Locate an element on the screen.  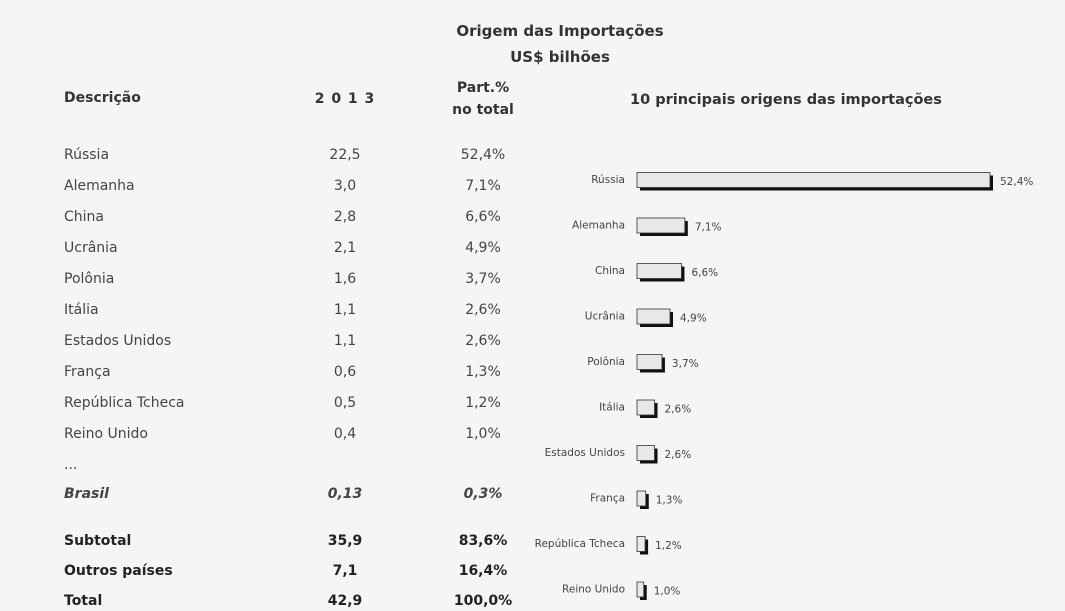
table-cell: Brasil is located at coordinates (86, 494).